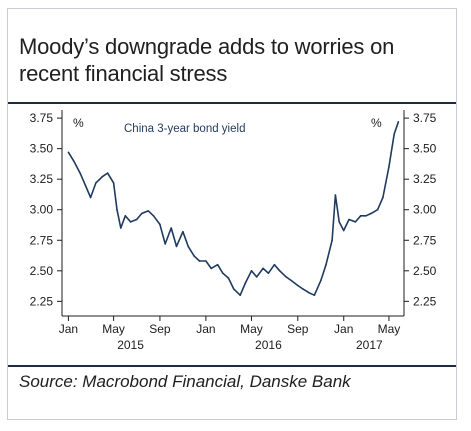 The height and width of the screenshot is (431, 471). I want to click on y-tick-label-left: 3.50, so click(42, 149).